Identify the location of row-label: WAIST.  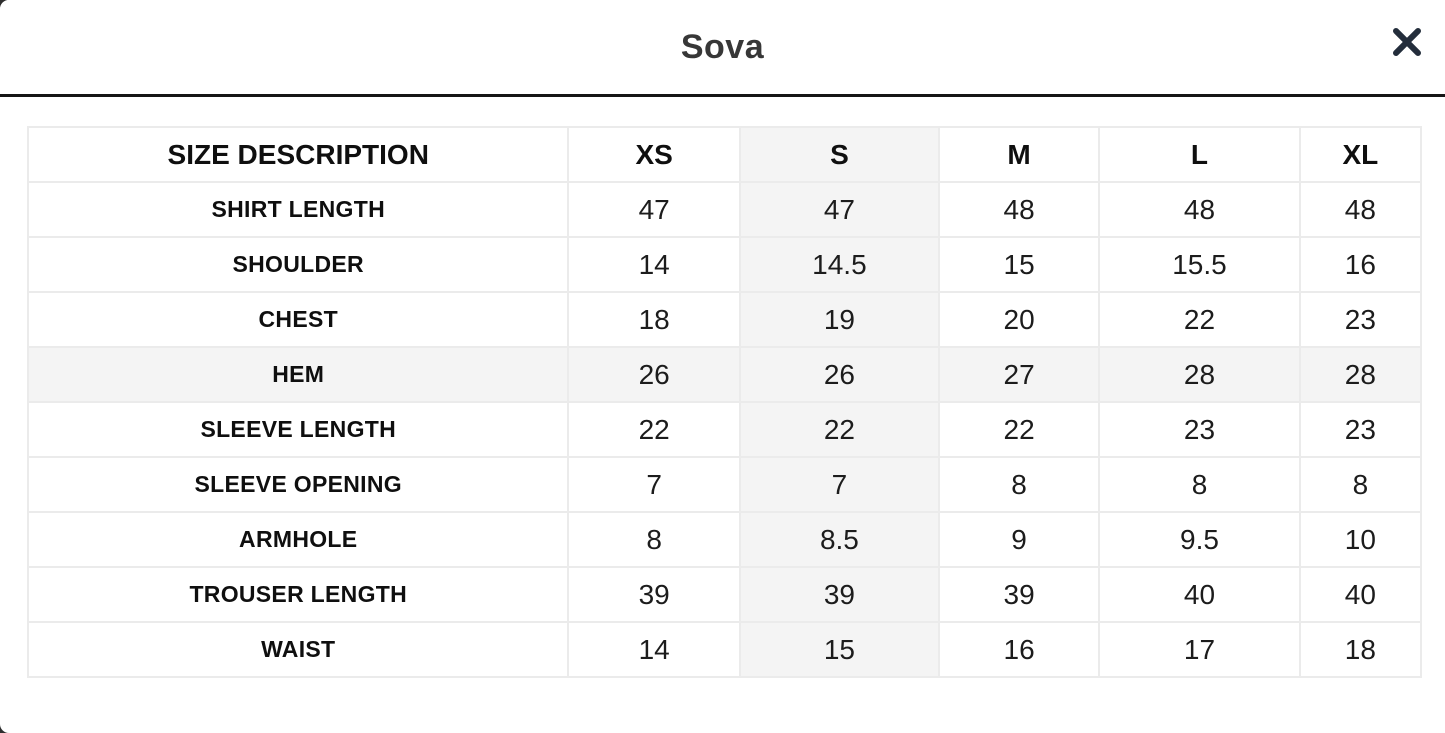
(298, 649).